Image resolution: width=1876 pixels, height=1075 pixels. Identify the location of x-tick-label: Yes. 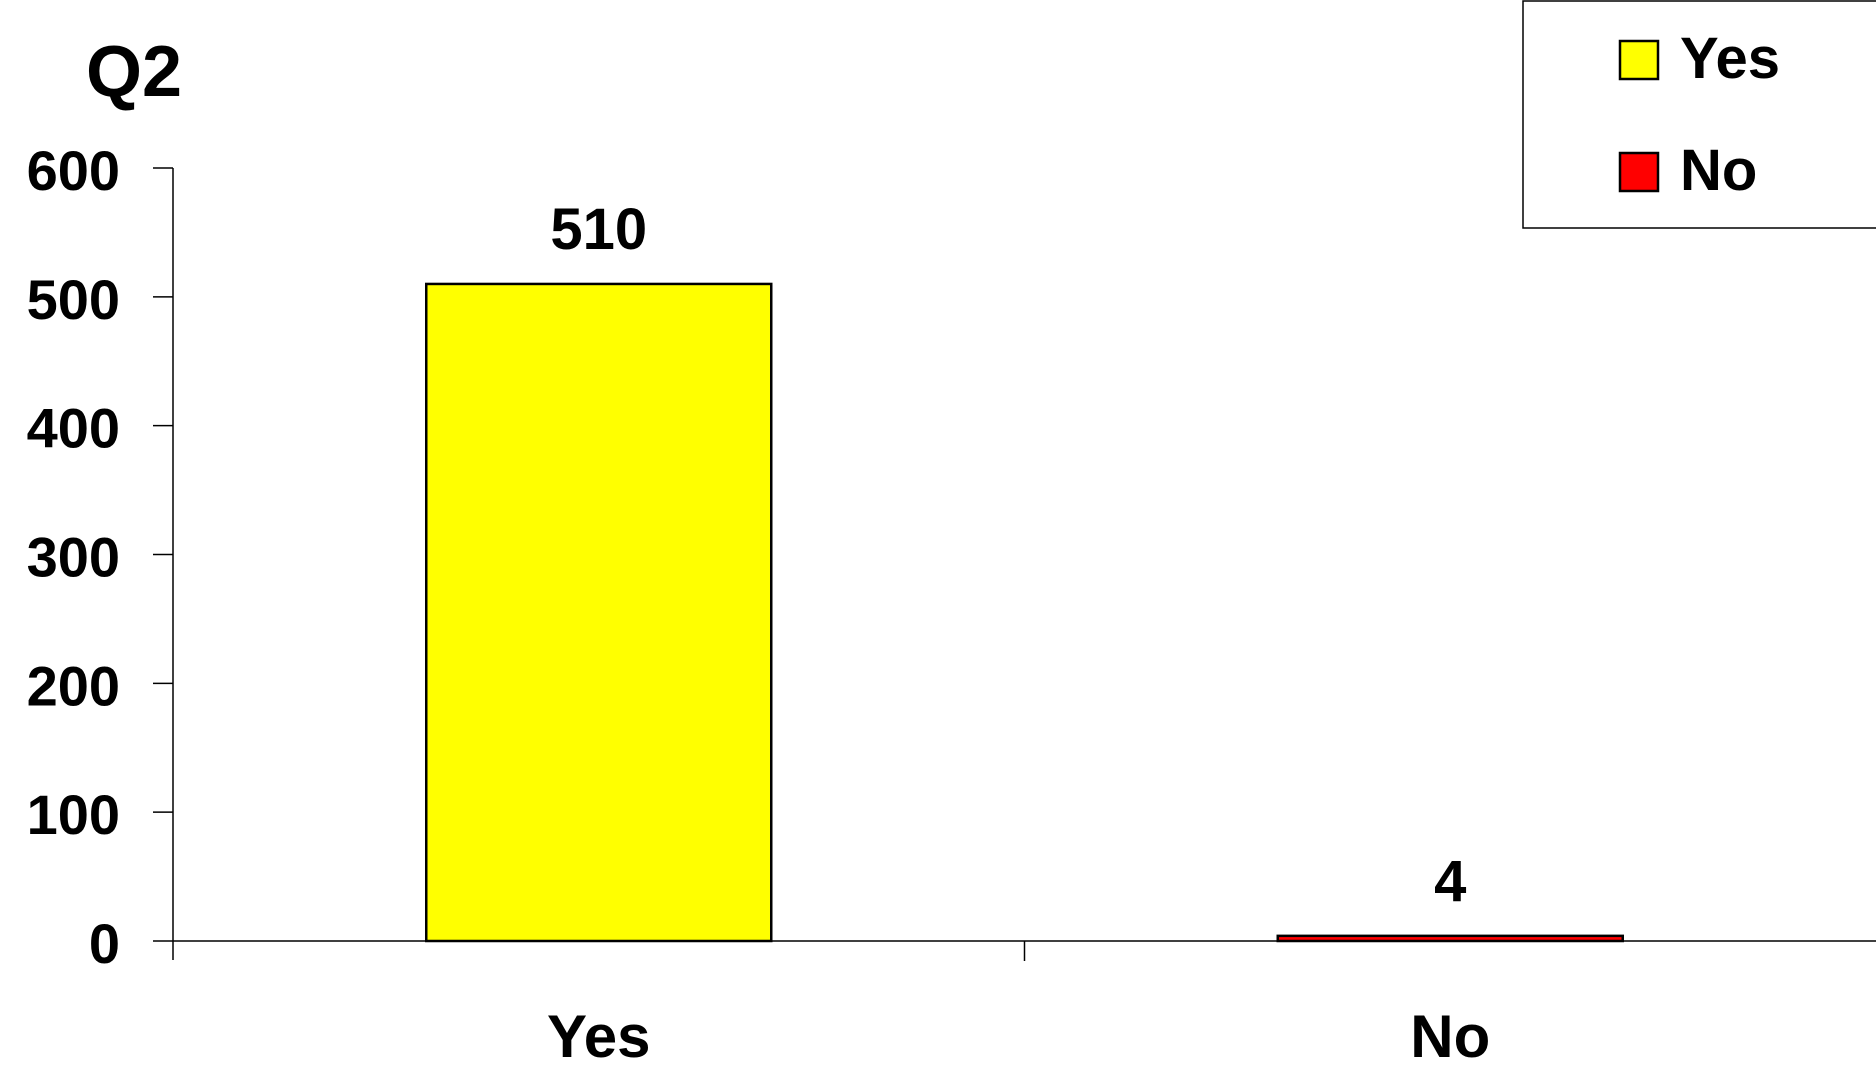
(598, 1036).